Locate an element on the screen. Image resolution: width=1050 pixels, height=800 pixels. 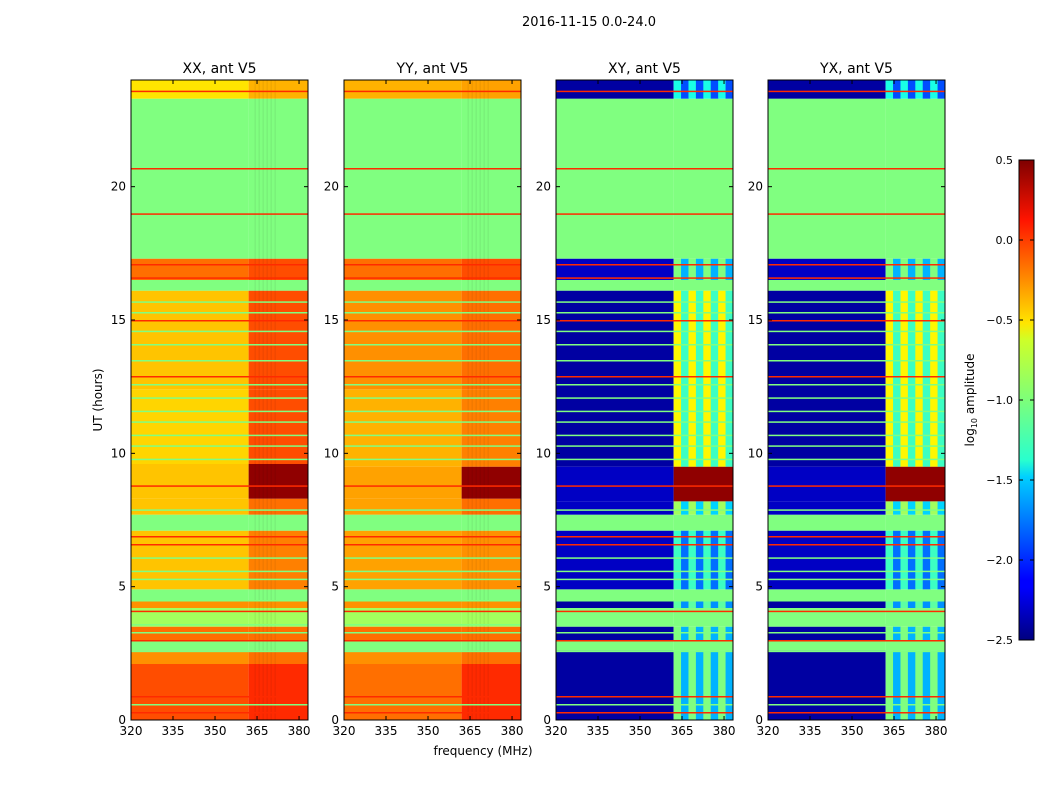
channel-stripe is located at coordinates (275, 400).